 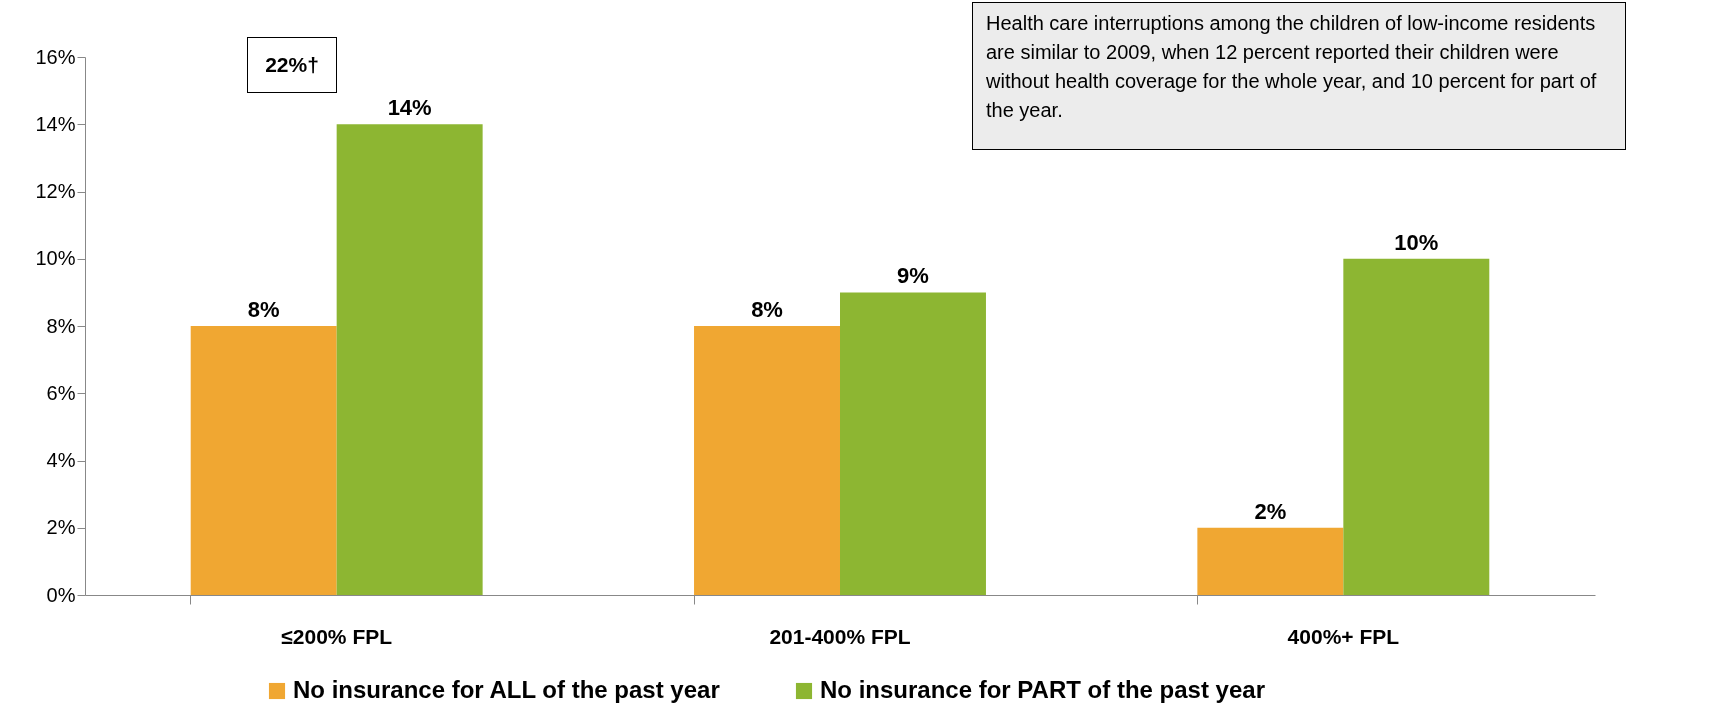 I want to click on x-tick-label: ≤200% FPL, so click(x=337, y=636).